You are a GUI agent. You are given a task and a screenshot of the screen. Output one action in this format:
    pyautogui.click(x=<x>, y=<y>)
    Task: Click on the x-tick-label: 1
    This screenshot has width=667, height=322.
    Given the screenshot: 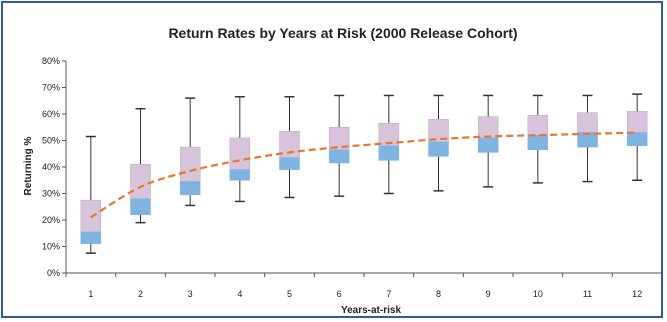 What is the action you would take?
    pyautogui.click(x=90, y=294)
    